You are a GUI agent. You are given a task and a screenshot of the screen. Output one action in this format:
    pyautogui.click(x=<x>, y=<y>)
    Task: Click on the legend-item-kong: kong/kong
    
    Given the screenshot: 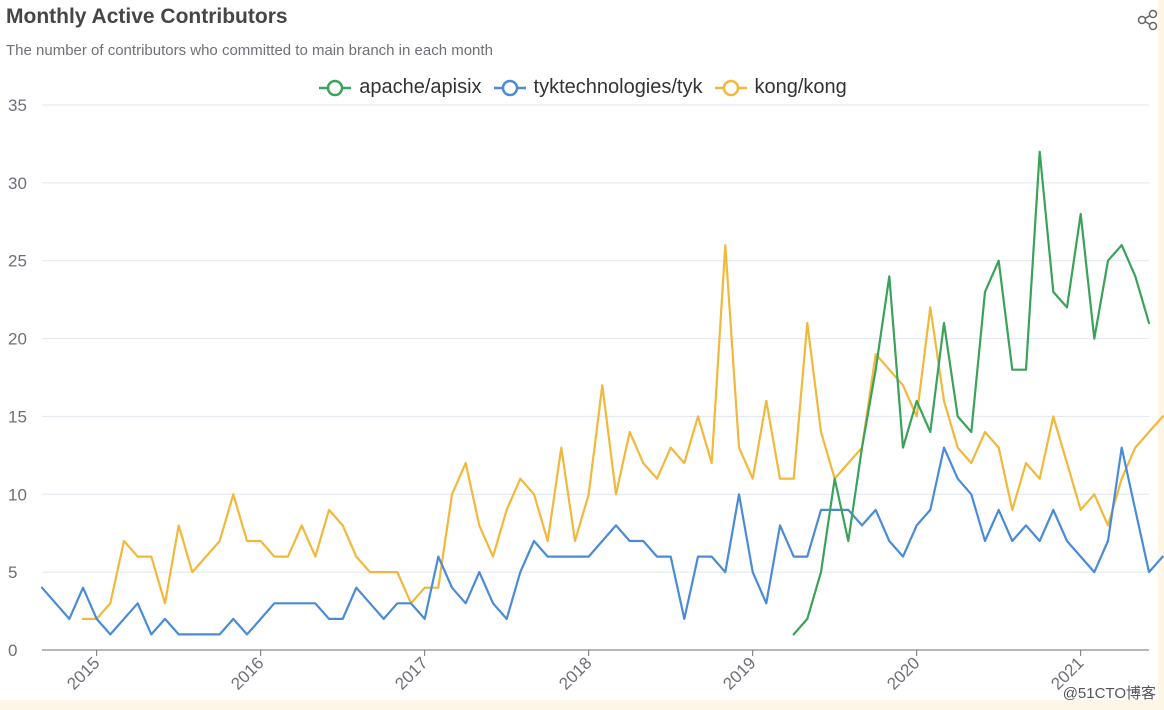 What is the action you would take?
    pyautogui.click(x=780, y=87)
    